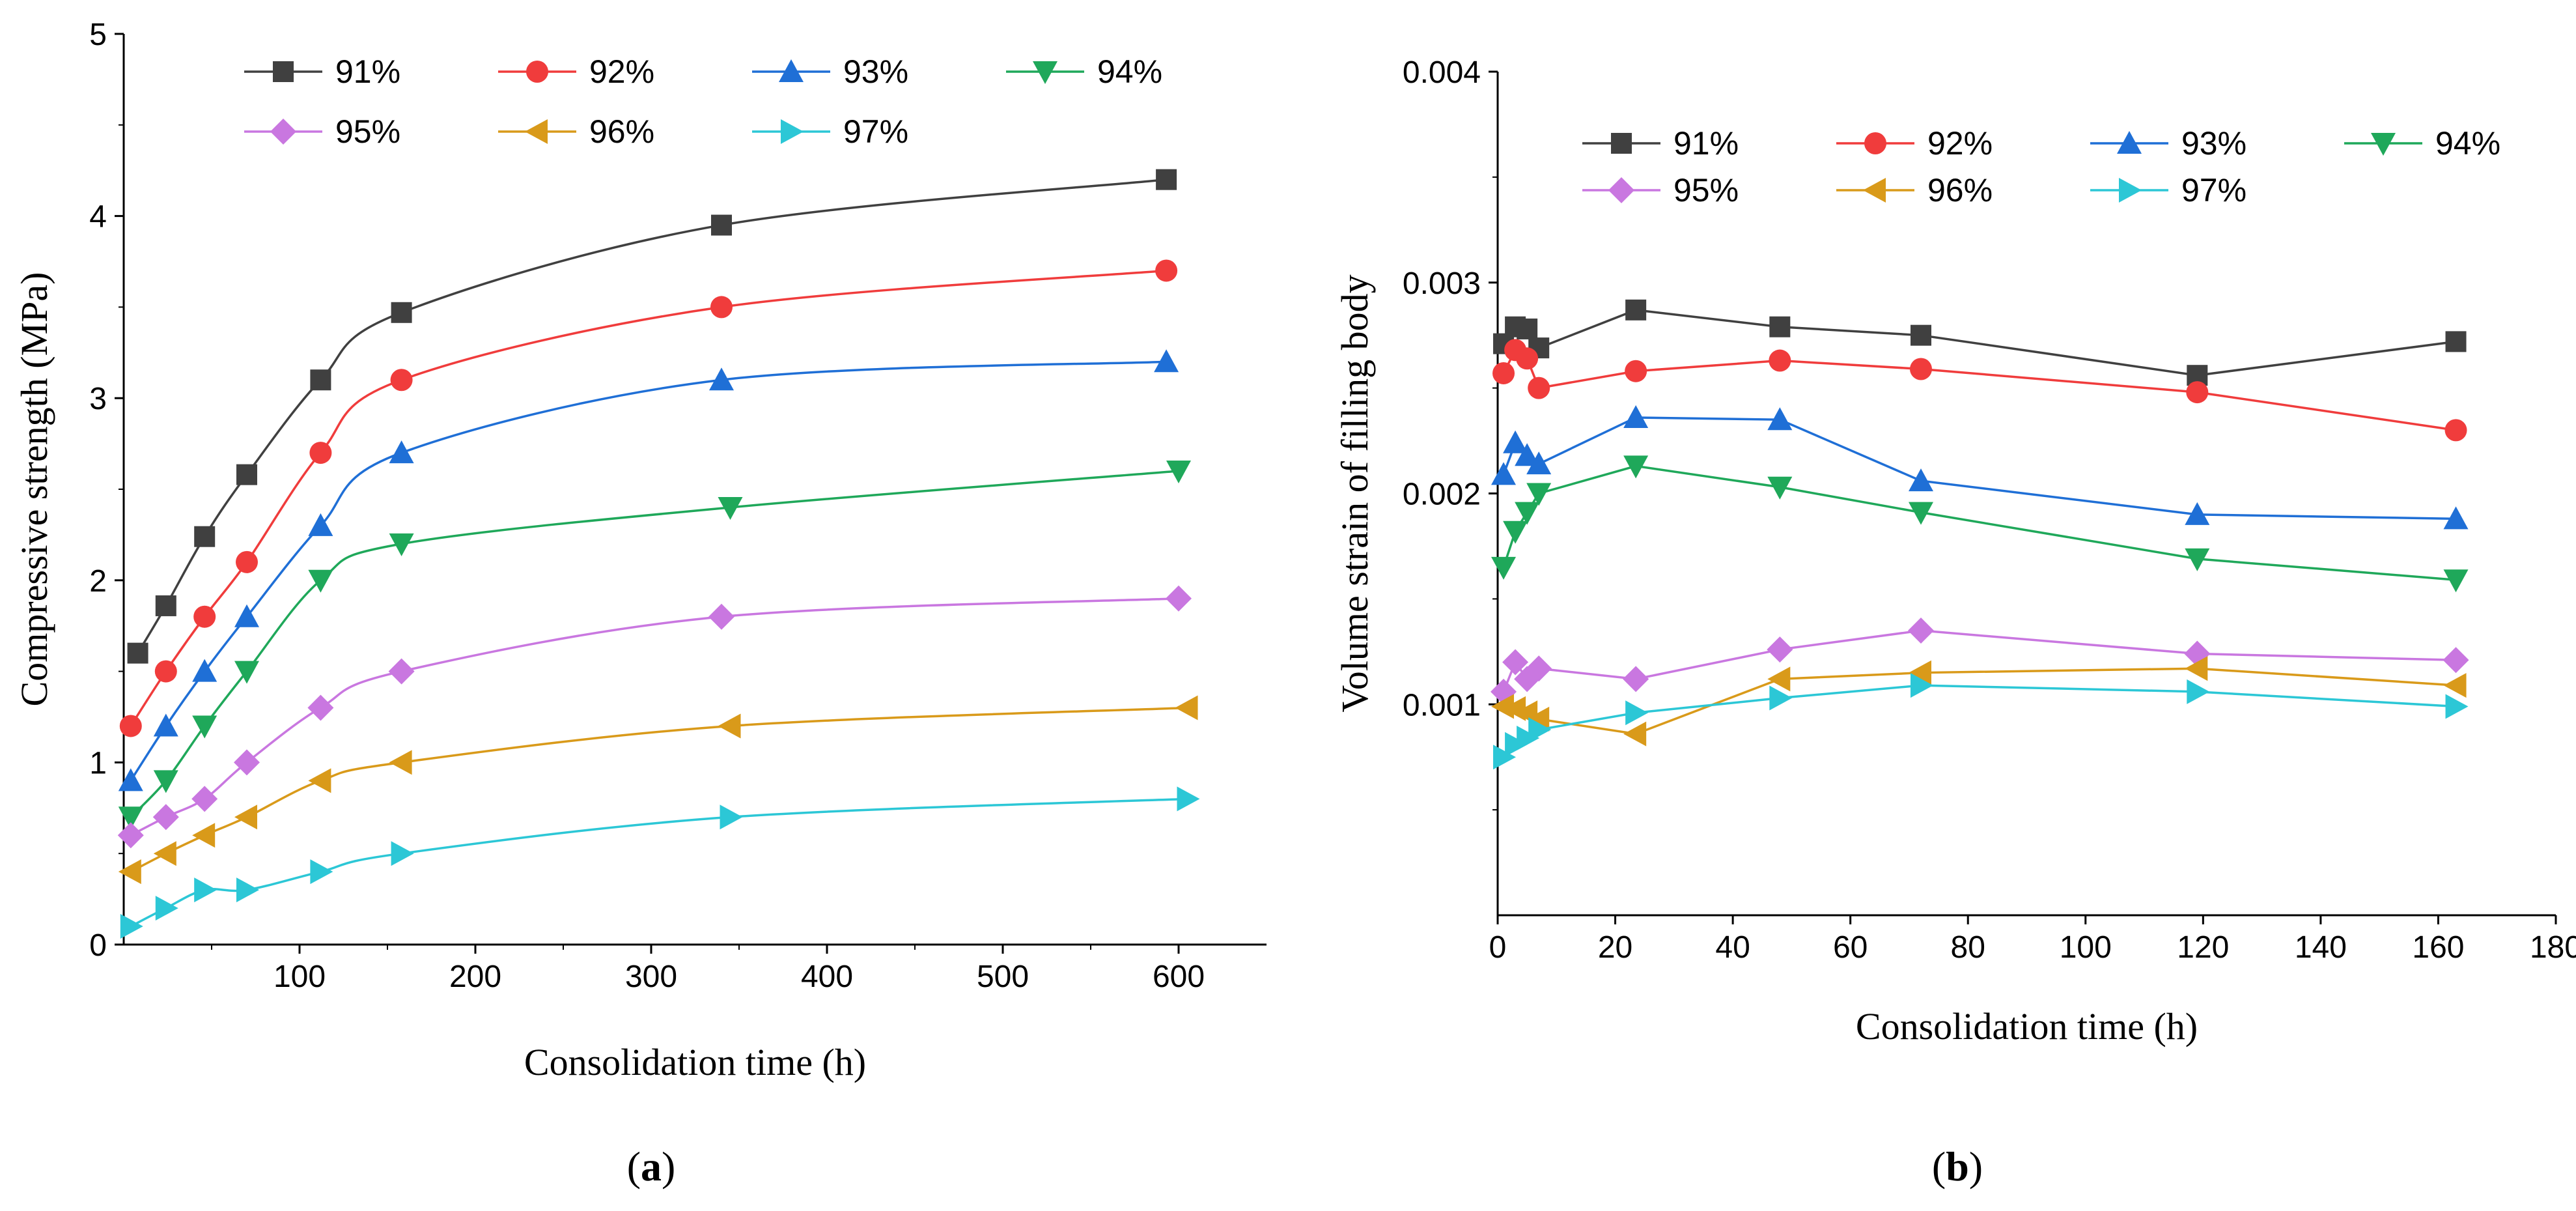 This screenshot has height=1211, width=2576. Describe the element at coordinates (1960, 190) in the screenshot. I see `legend-label: 96%` at that location.